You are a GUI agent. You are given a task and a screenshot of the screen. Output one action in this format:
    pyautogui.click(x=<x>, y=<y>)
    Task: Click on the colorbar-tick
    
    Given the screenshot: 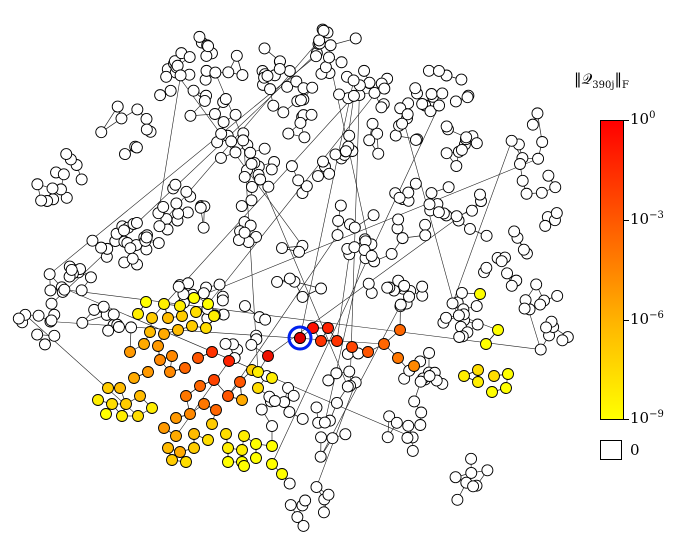 What is the action you would take?
    pyautogui.click(x=626, y=419)
    